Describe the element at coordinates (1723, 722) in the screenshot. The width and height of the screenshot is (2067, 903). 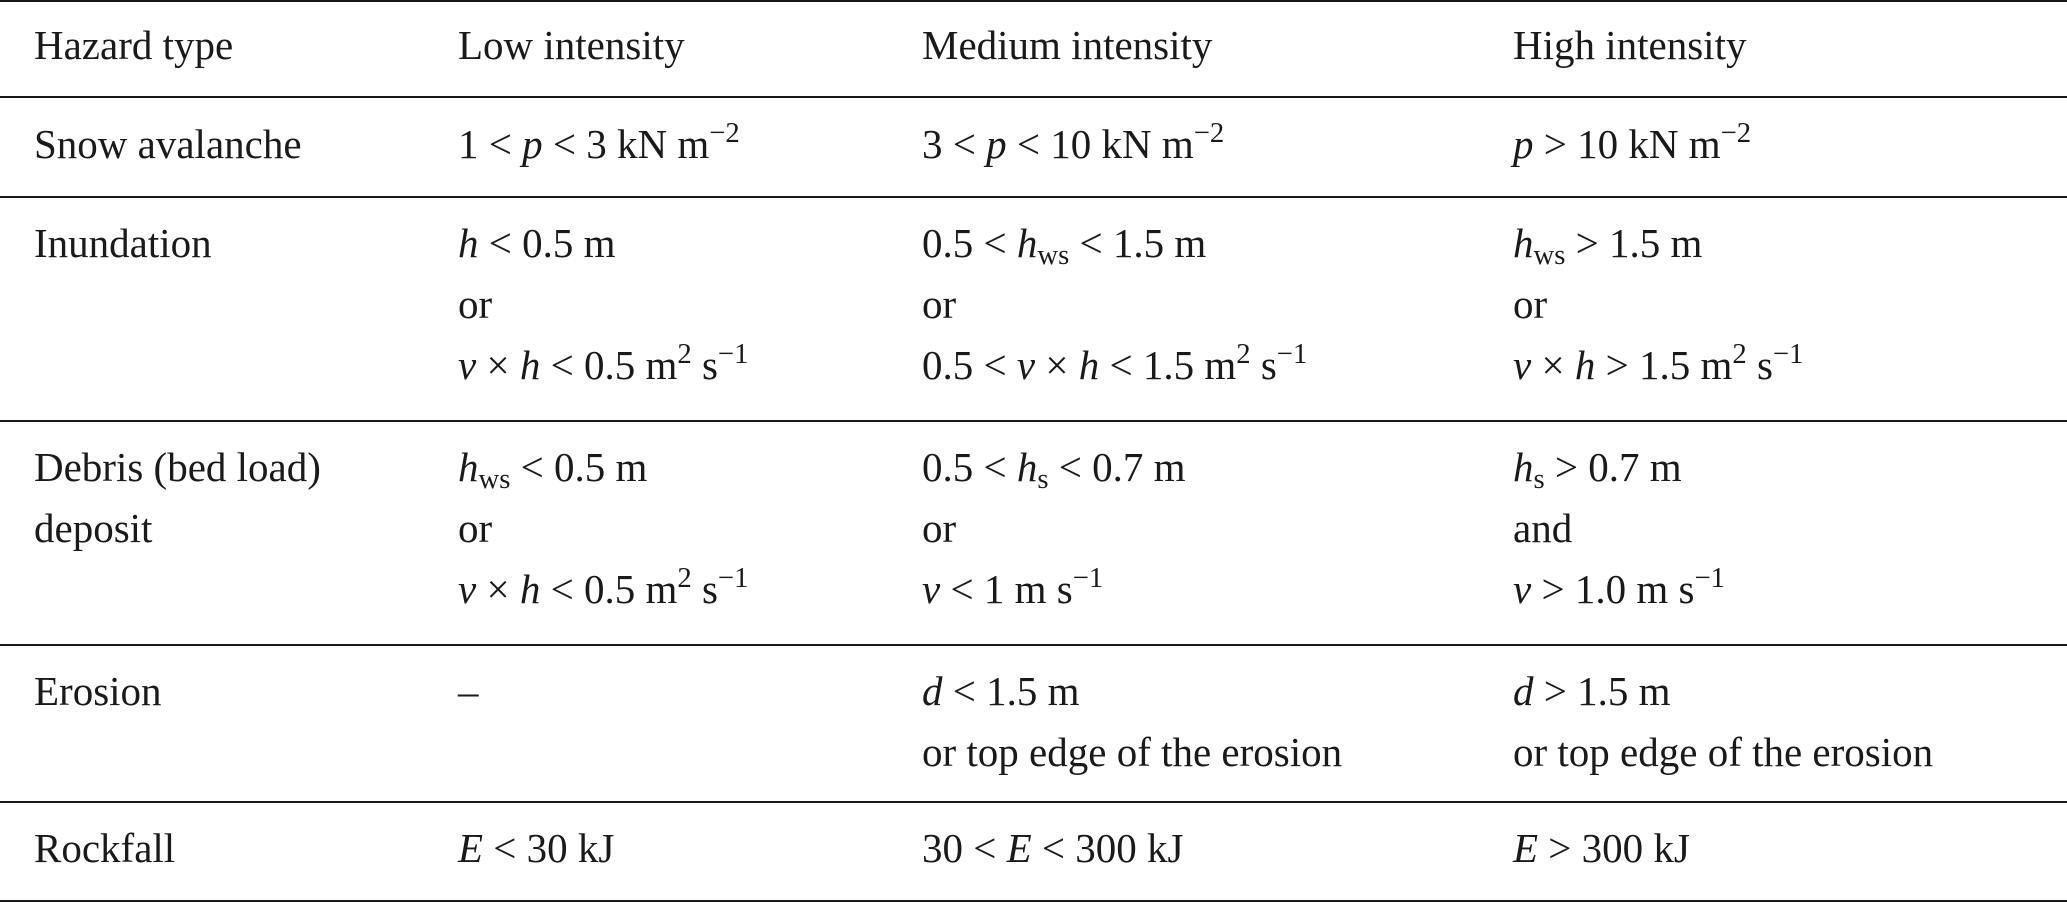
I see `cell-high-erosion: d > 1.5 m or top edge of the erosion` at that location.